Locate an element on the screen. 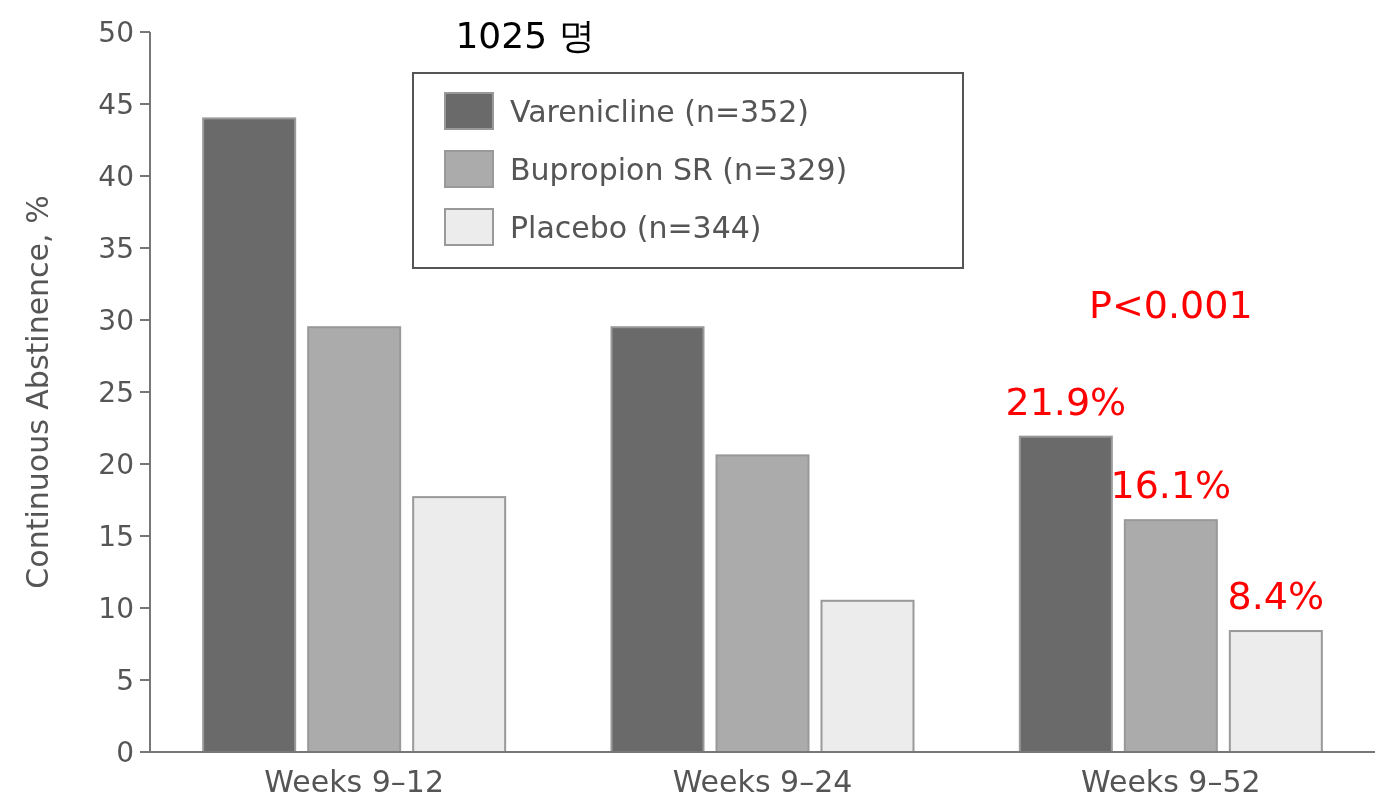 The height and width of the screenshot is (796, 1381). data-label: 8.4% is located at coordinates (1276, 596).